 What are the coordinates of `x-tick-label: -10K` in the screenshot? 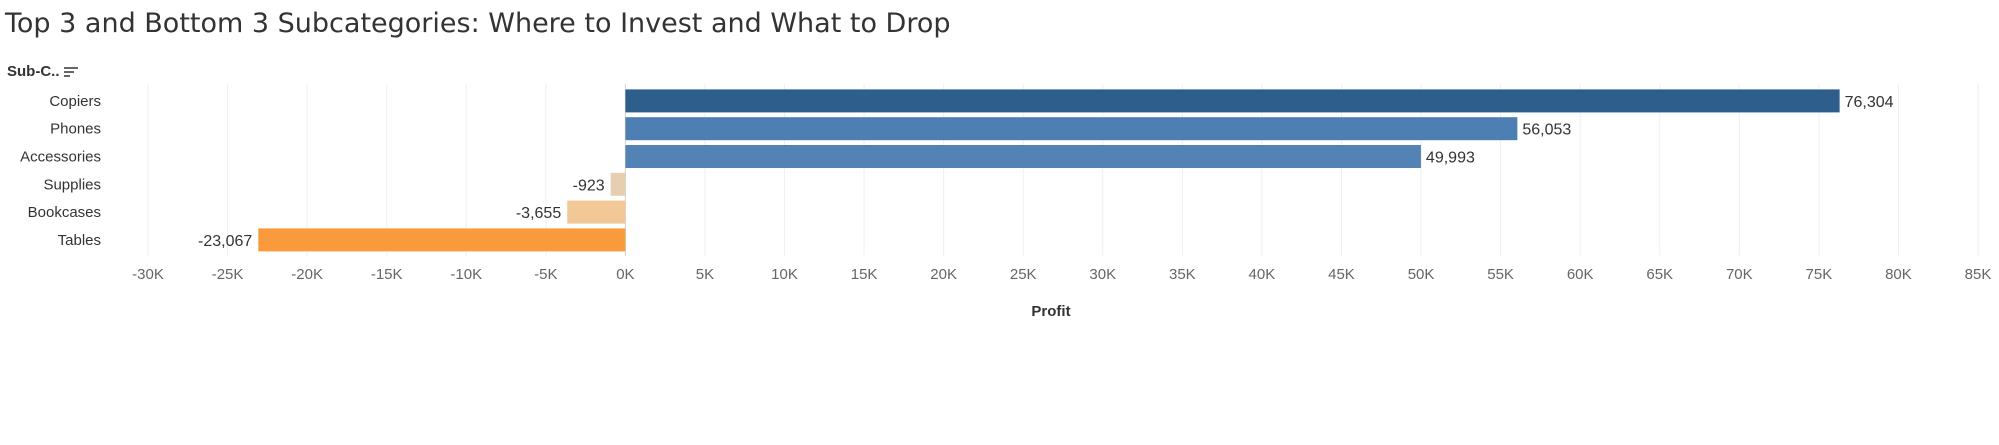 It's located at (466, 274).